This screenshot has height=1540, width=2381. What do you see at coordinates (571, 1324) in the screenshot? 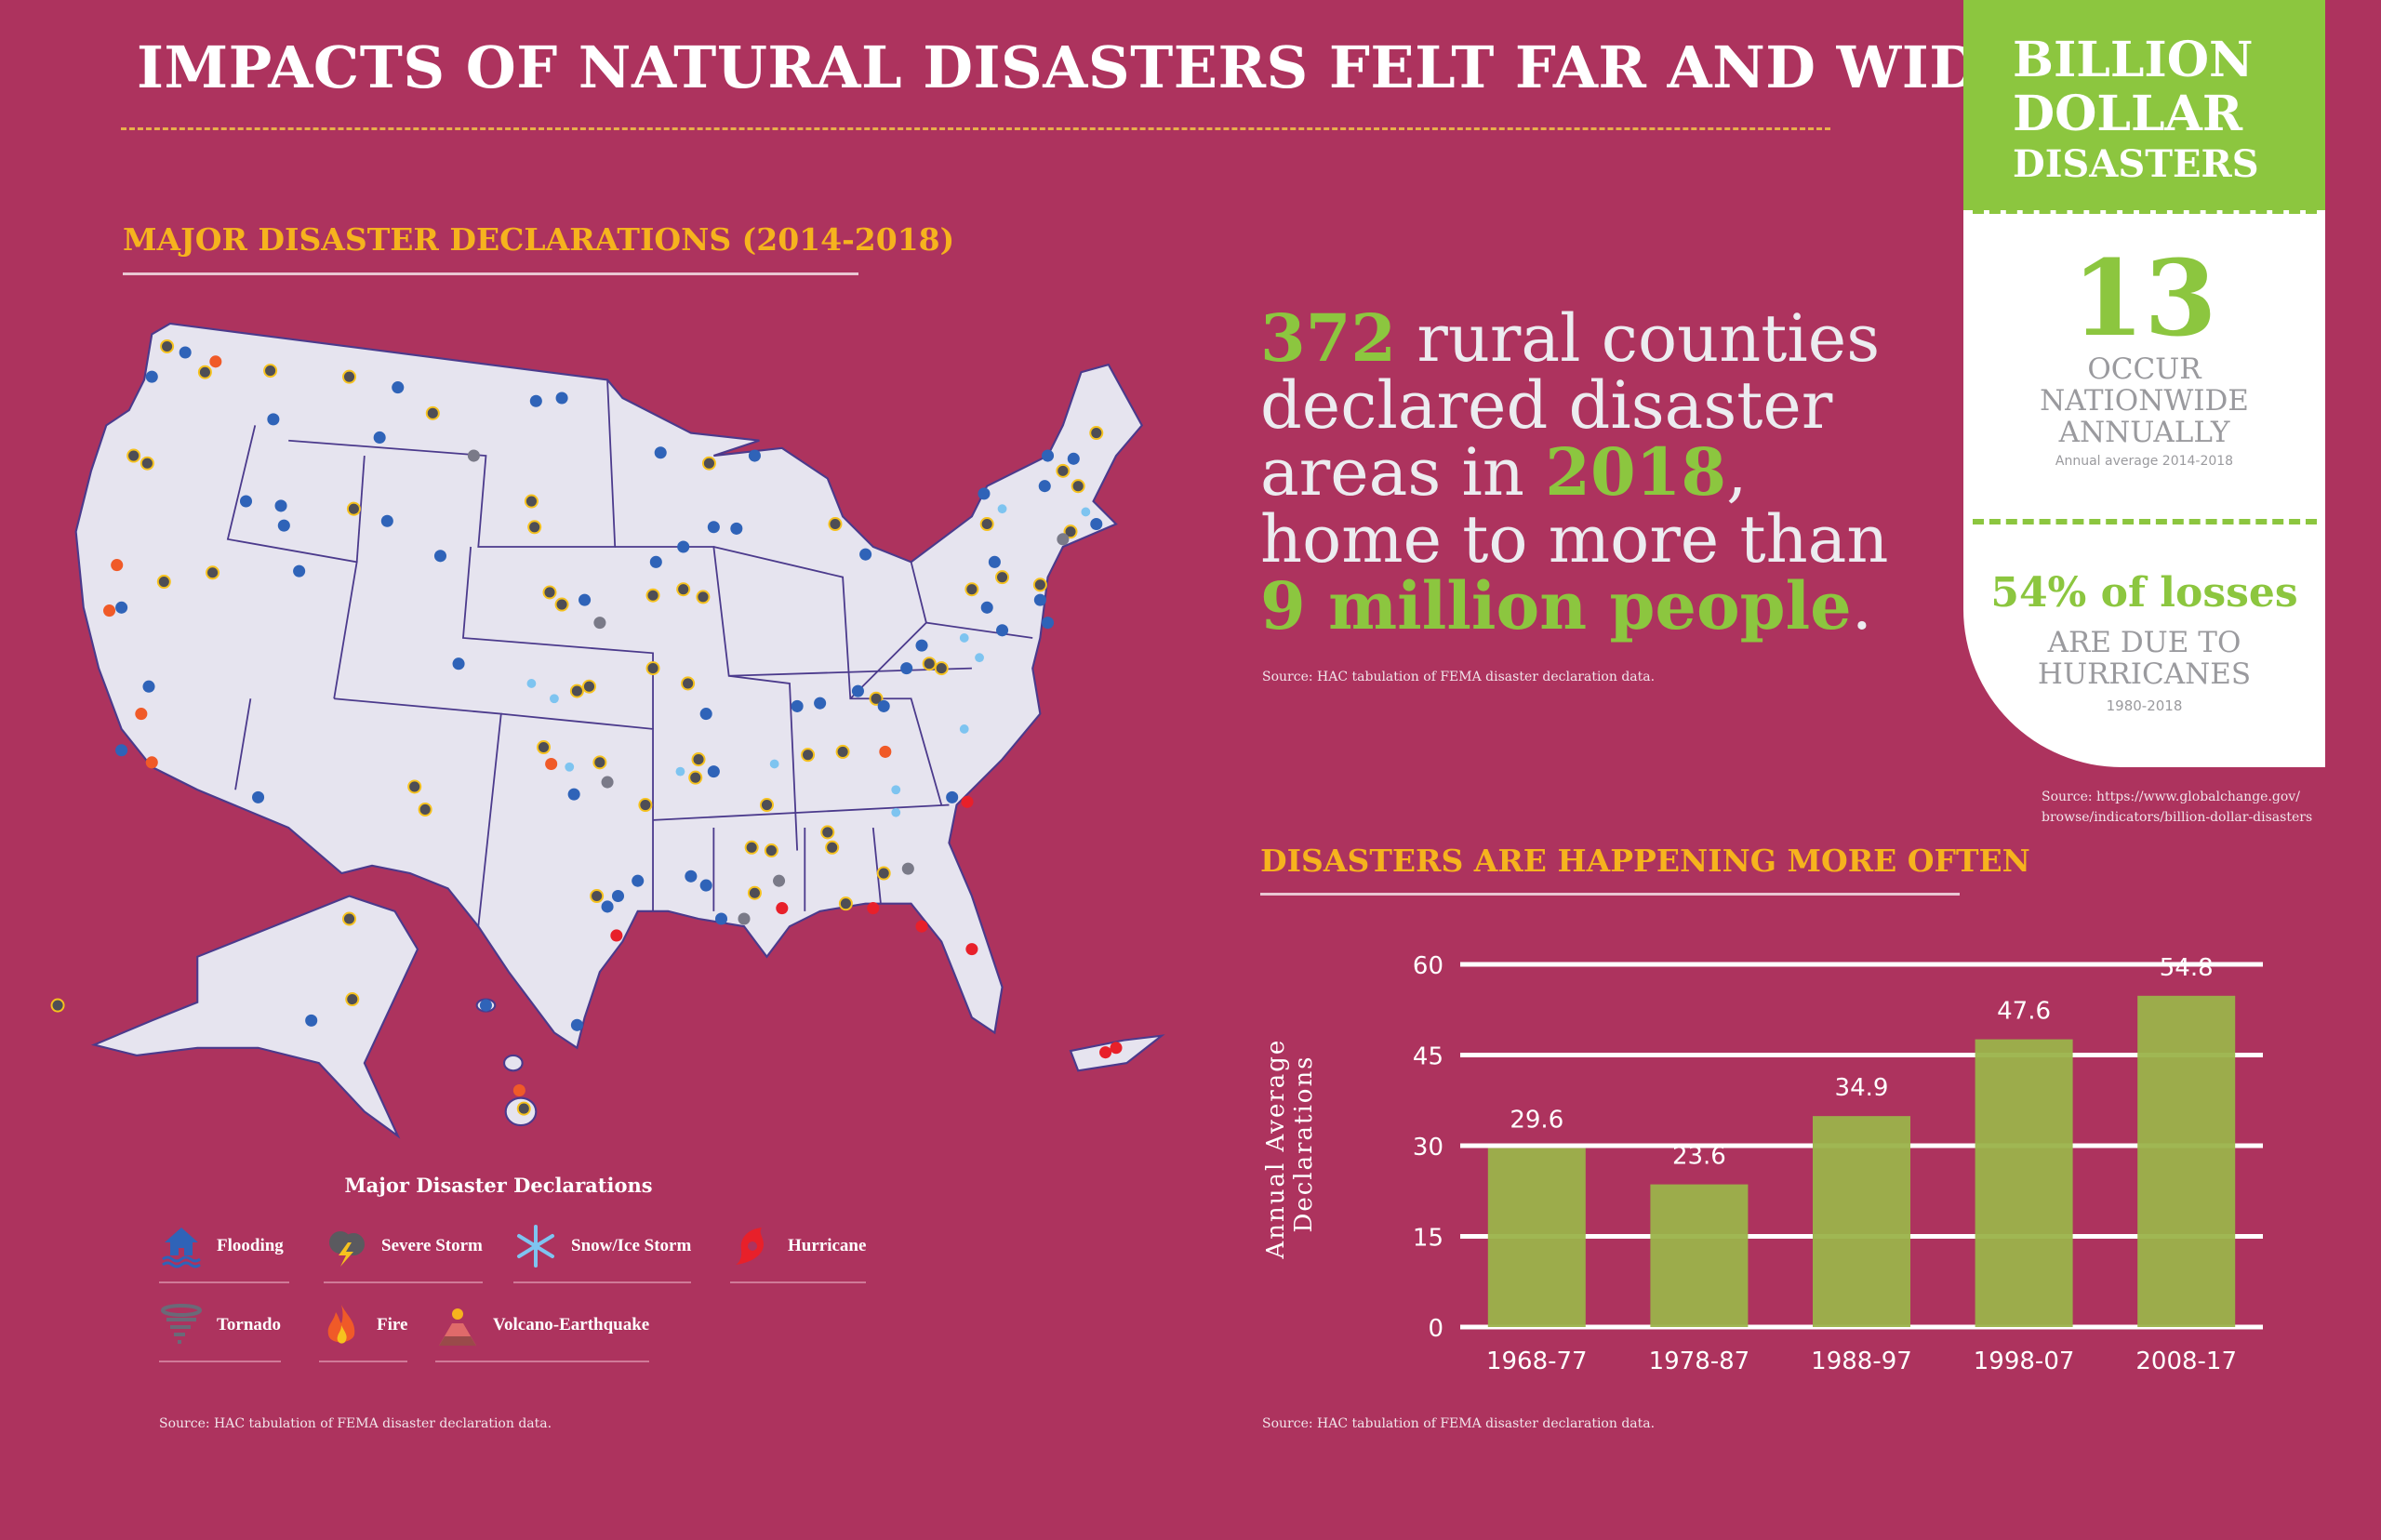
I see `legend-label: Volcano-Earthquake` at bounding box center [571, 1324].